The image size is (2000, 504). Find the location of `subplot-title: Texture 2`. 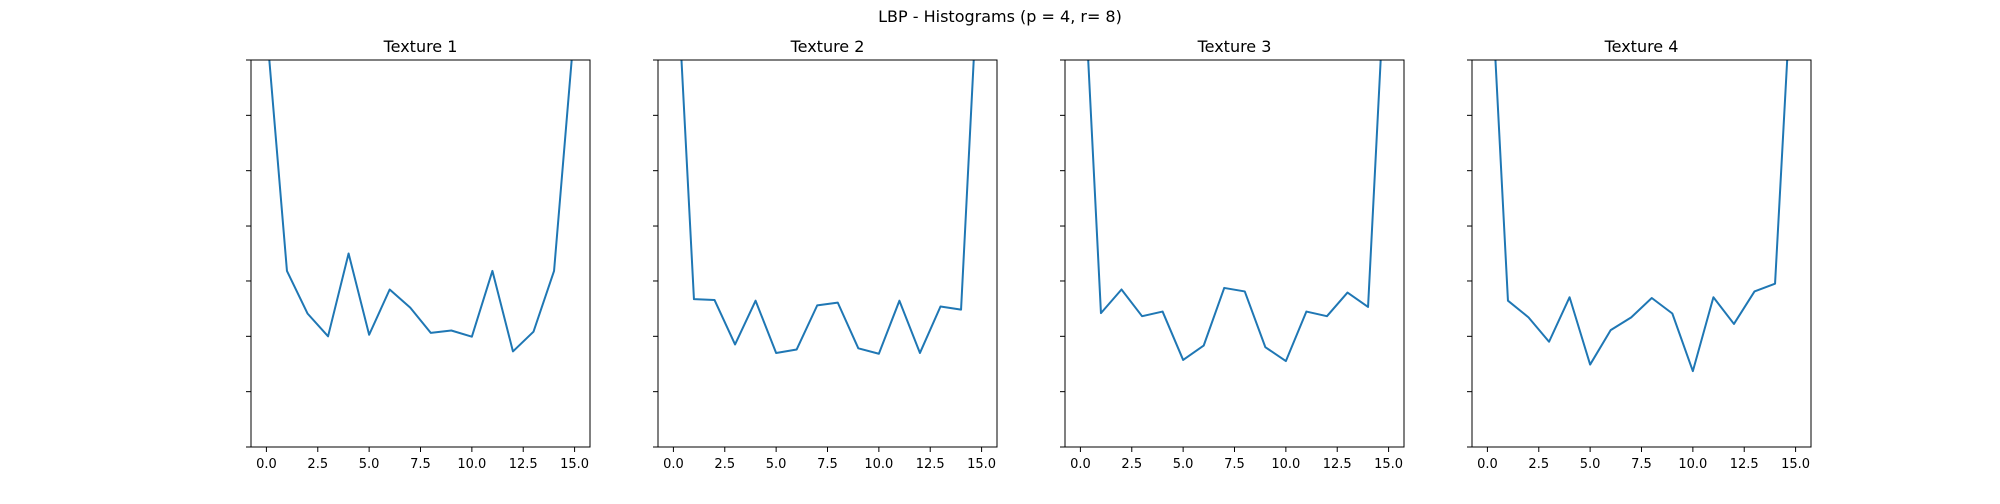

subplot-title: Texture 2 is located at coordinates (827, 46).